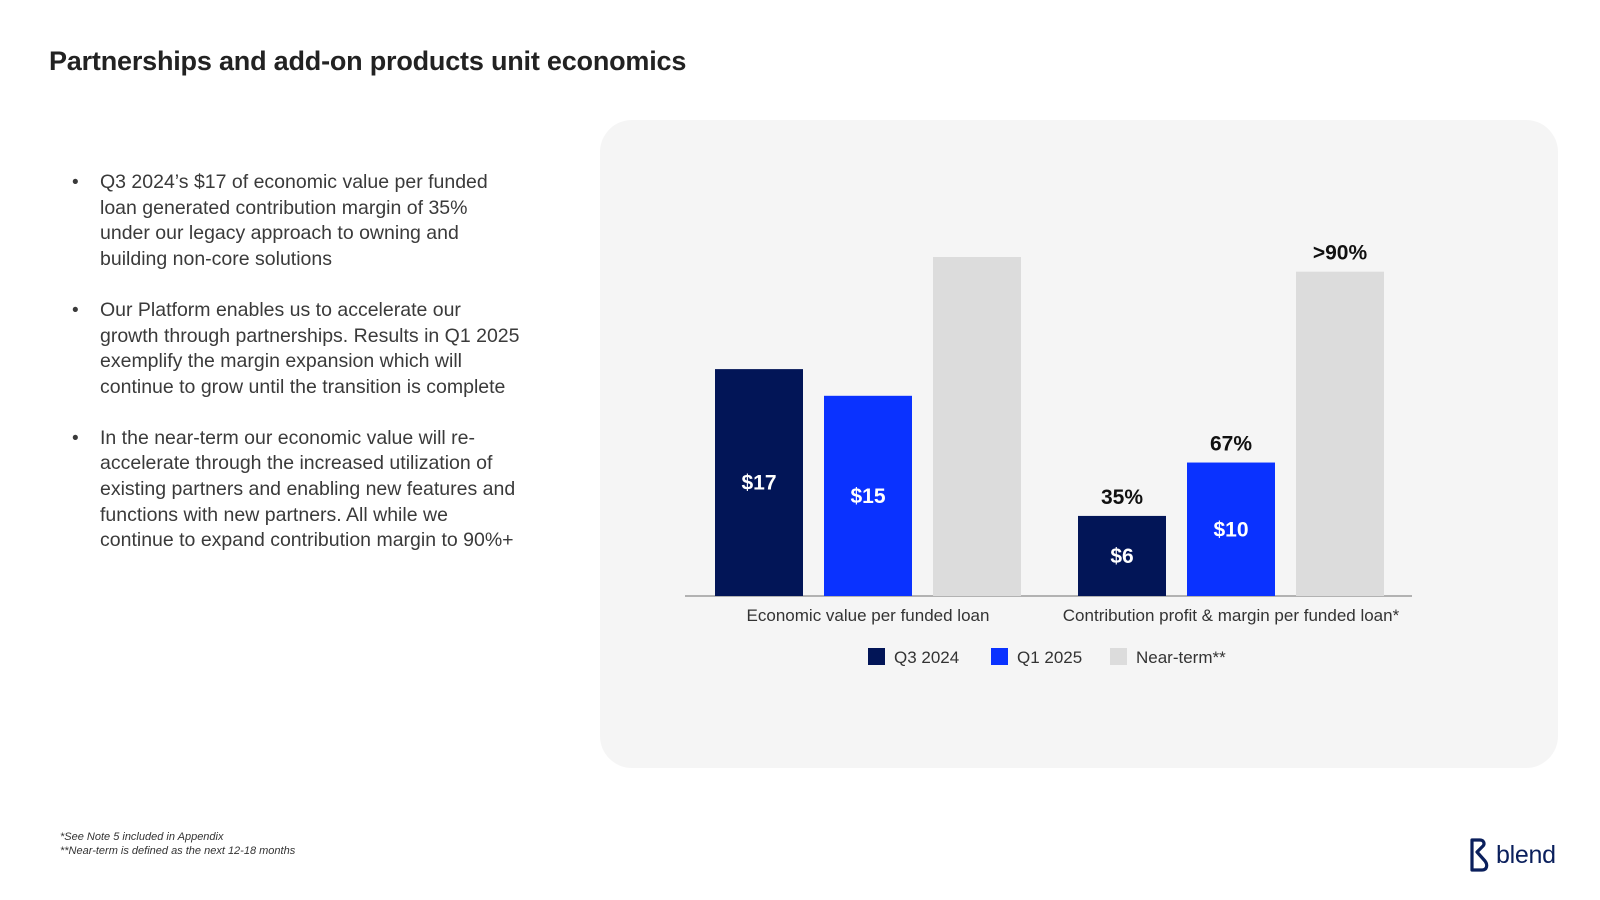 Image resolution: width=1600 pixels, height=900 pixels. I want to click on bar-top-label: >90%, so click(1340, 253).